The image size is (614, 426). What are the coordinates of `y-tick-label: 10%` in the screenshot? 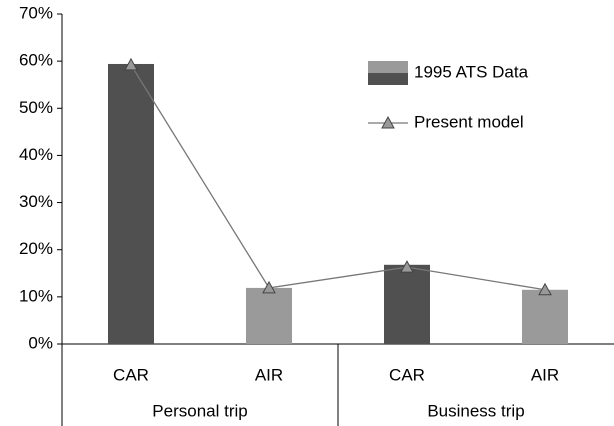 It's located at (36, 295).